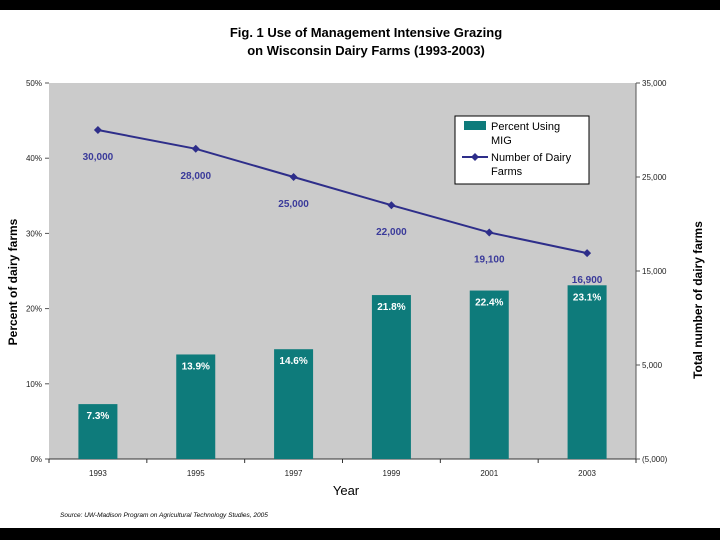  What do you see at coordinates (475, 157) in the screenshot?
I see `legend-line-marker` at bounding box center [475, 157].